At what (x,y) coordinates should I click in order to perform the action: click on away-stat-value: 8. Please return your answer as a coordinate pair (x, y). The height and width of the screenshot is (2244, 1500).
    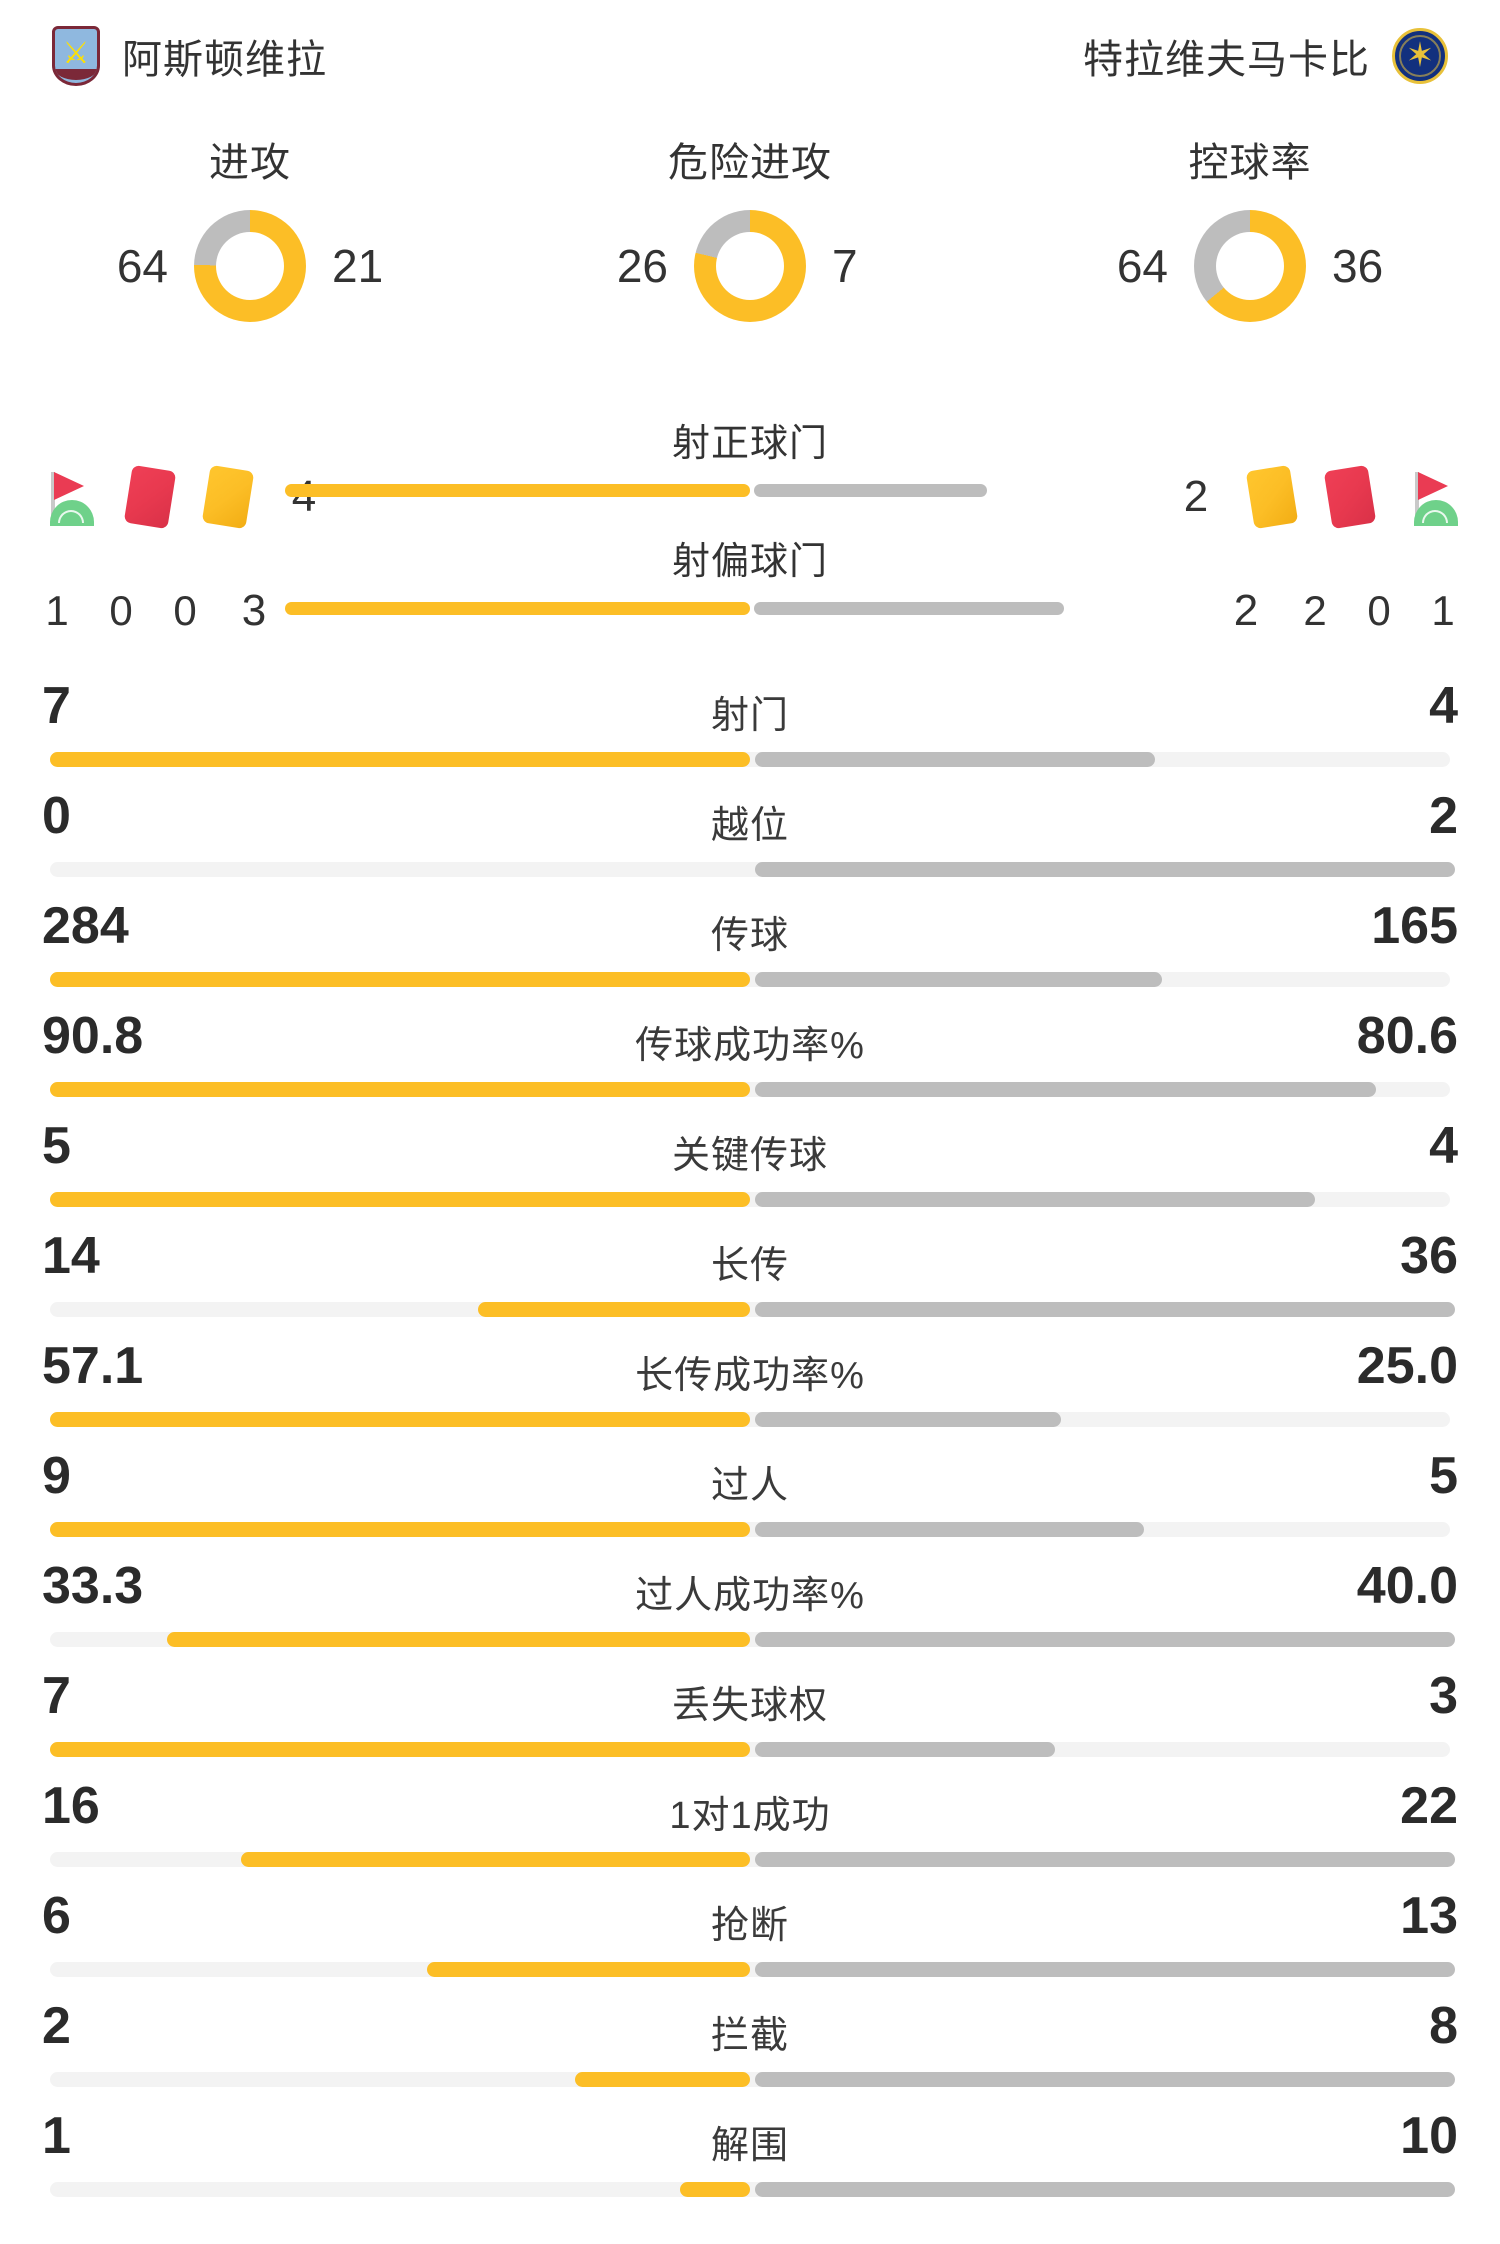
    Looking at the image, I should click on (1443, 2026).